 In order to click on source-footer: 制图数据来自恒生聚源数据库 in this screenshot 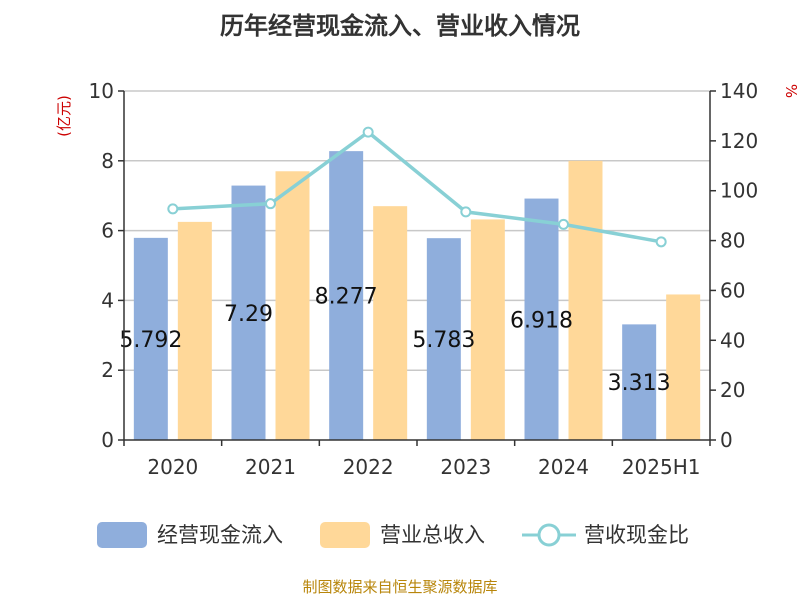, I will do `click(399, 587)`.